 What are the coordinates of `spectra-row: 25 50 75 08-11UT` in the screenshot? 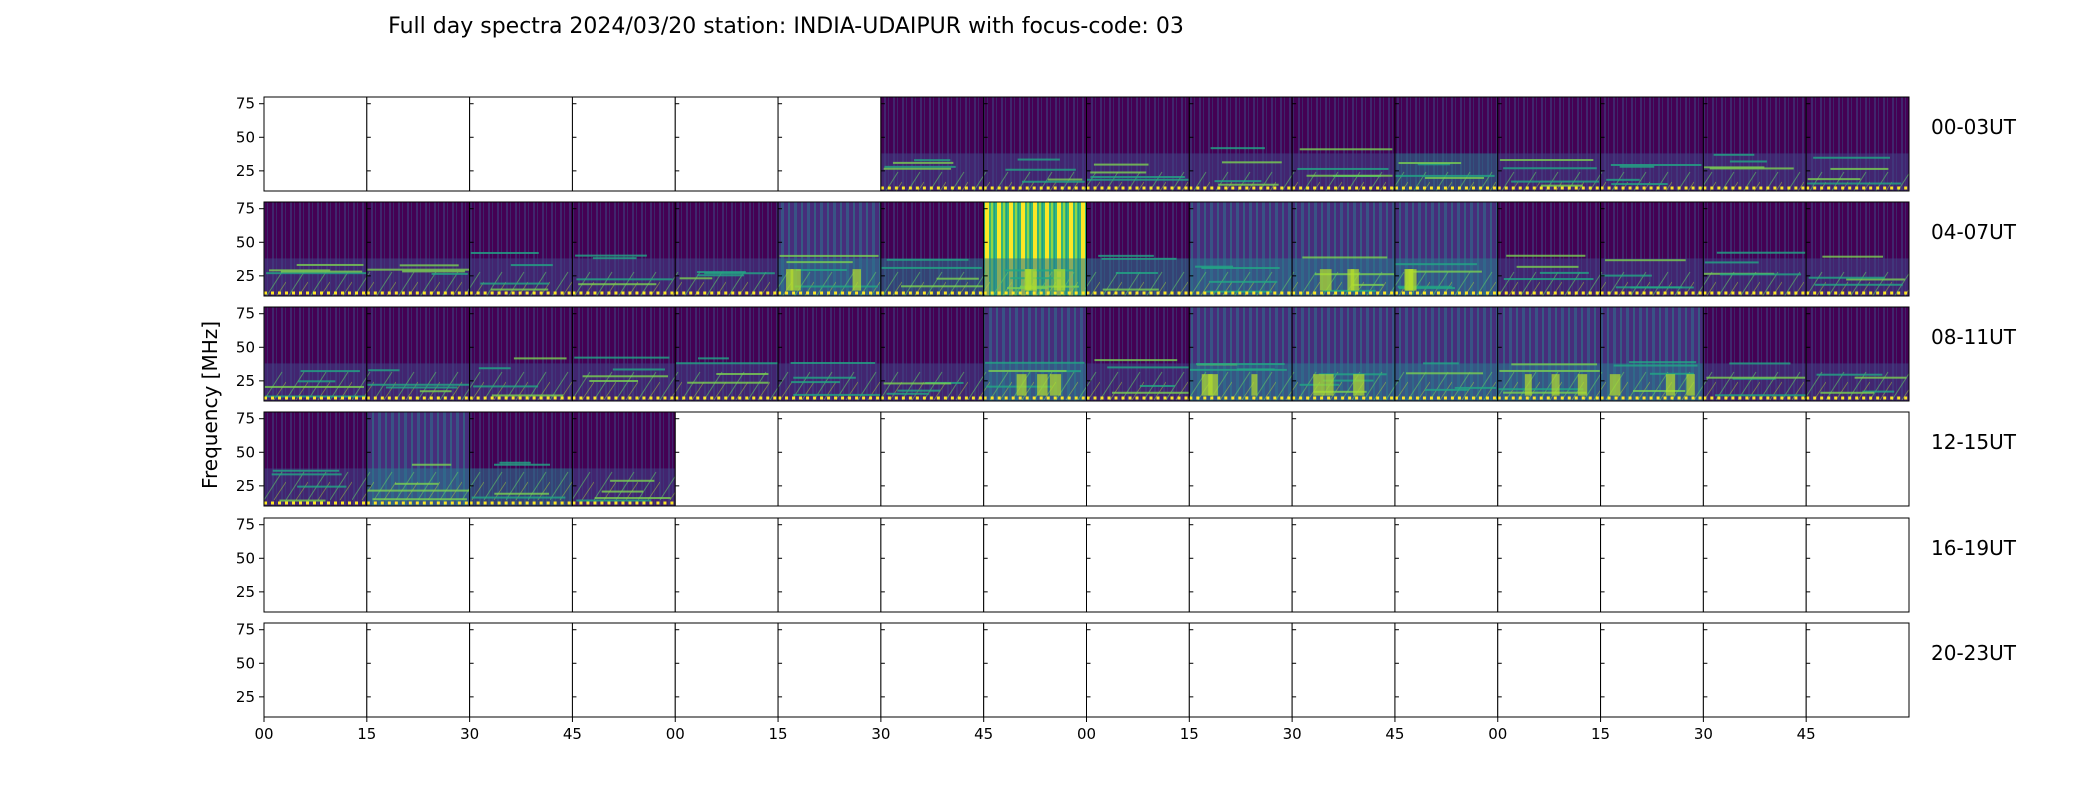 It's located at (1126, 353).